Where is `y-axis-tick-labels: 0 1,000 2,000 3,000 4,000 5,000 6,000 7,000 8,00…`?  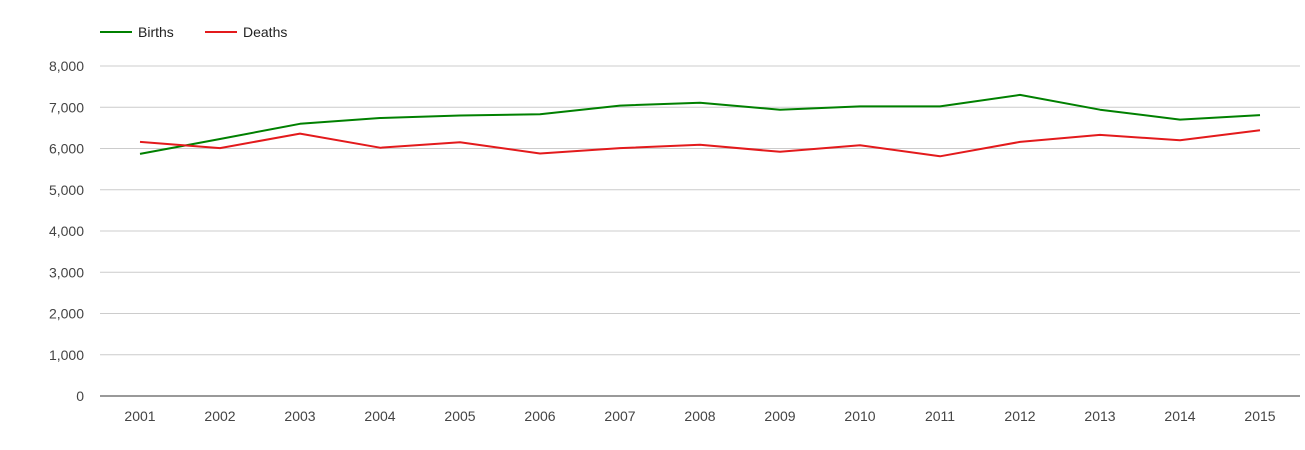
y-axis-tick-labels: 0 1,000 2,000 3,000 4,000 5,000 6,000 7,000 8,00… is located at coordinates (66, 231).